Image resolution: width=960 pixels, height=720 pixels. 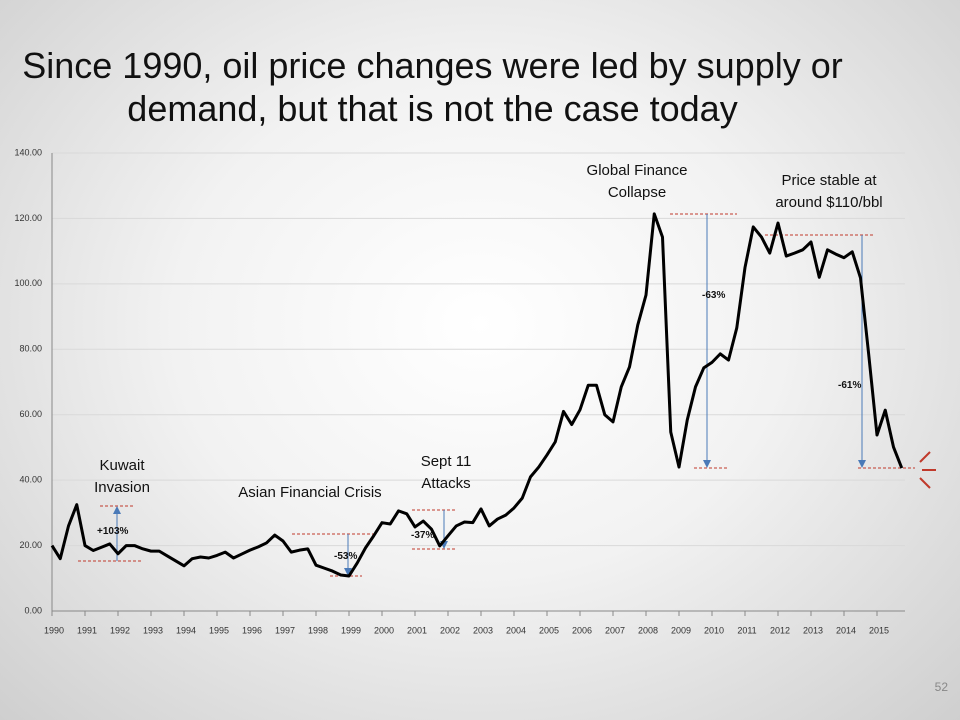 I want to click on event-label: Kuwait Invasion, so click(x=122, y=476).